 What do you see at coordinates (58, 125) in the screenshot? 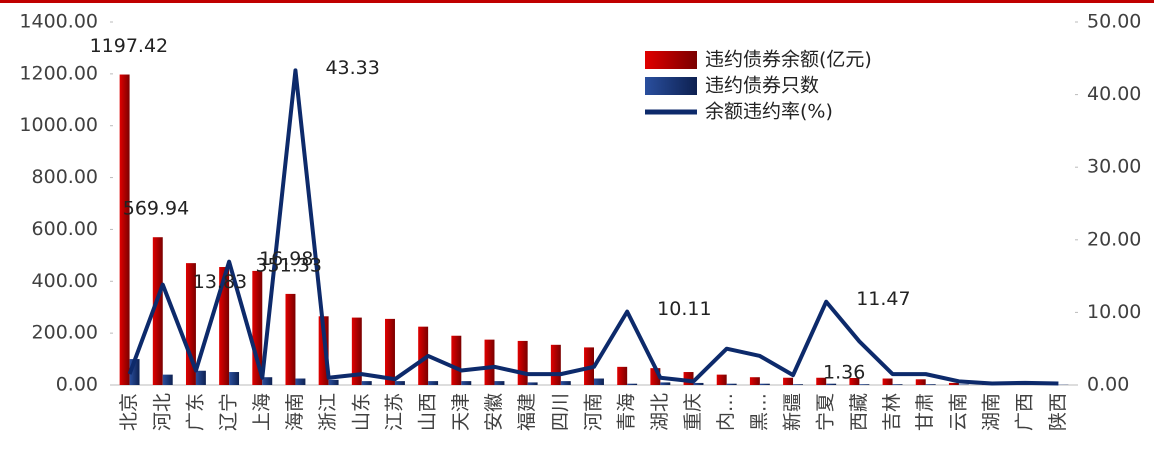
I see `y-tick-label: 1000.00` at bounding box center [58, 125].